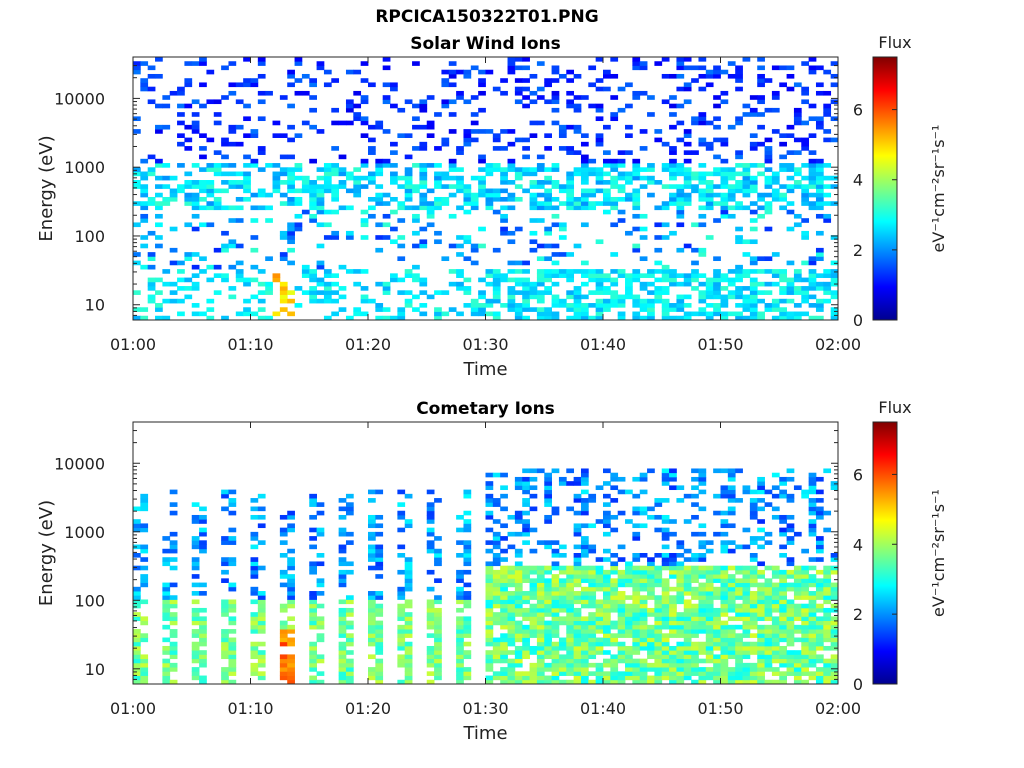 This screenshot has width=1024, height=768. What do you see at coordinates (485, 409) in the screenshot?
I see `panel-title: Cometary Ions` at bounding box center [485, 409].